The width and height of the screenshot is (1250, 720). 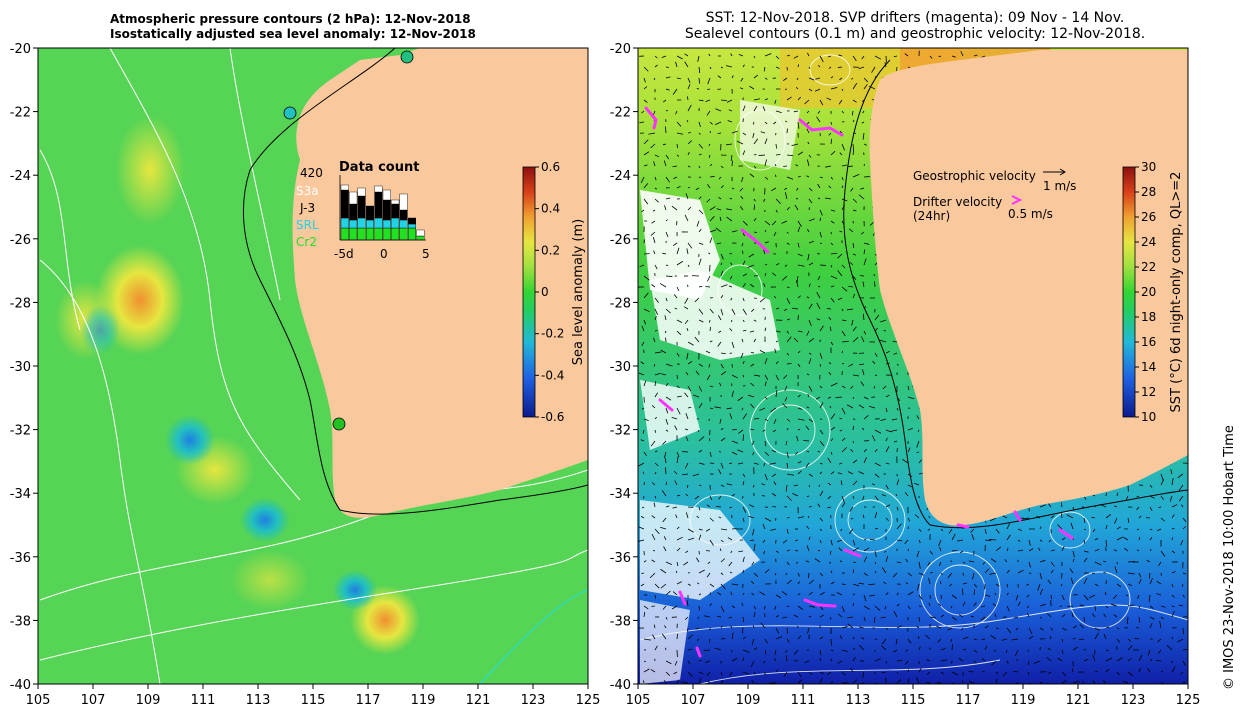 I want to click on legend-cr2: Cr2, so click(x=306, y=242).